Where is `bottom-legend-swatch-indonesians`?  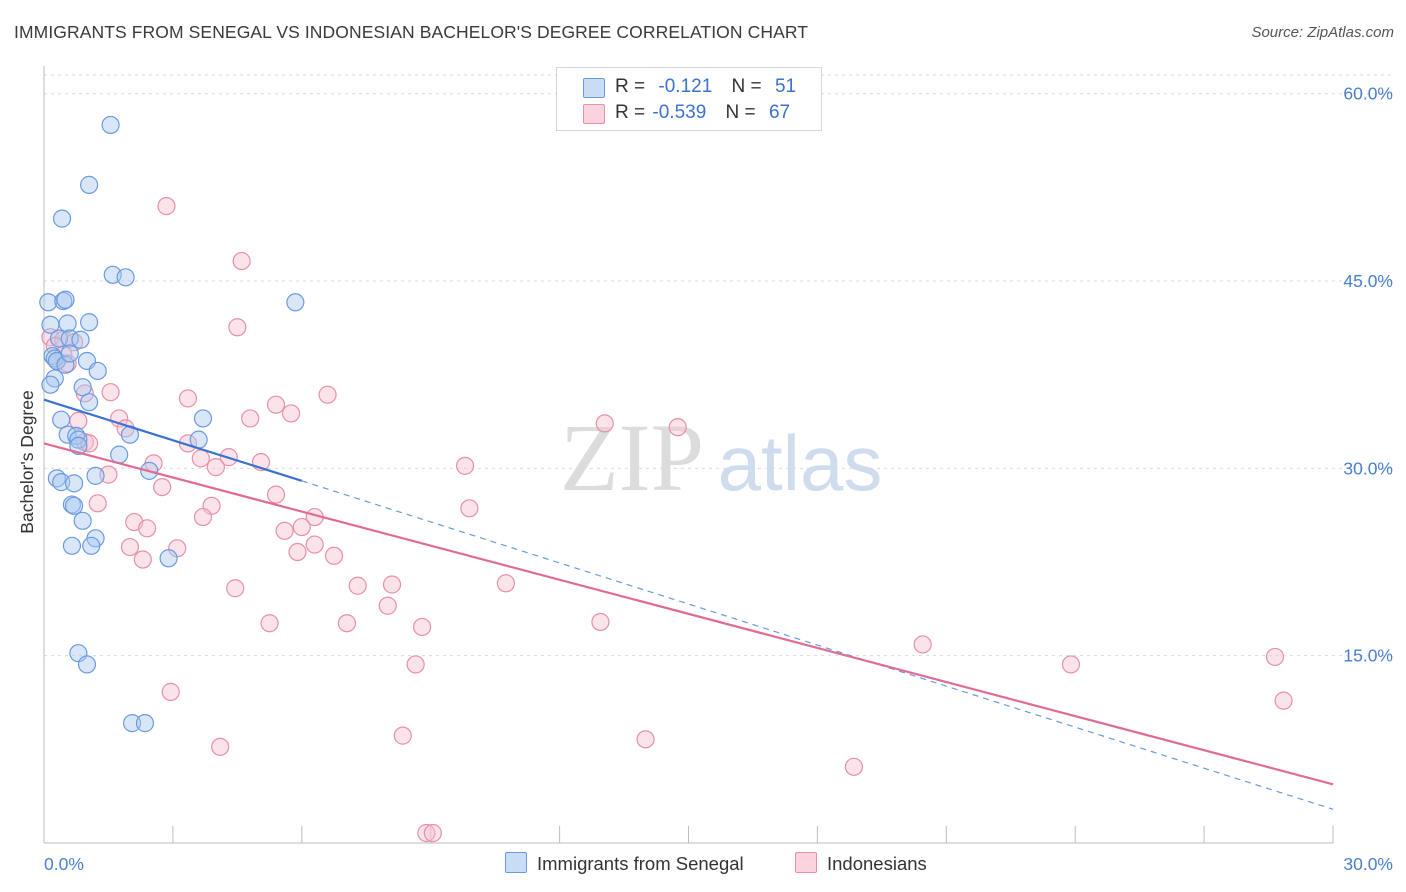 bottom-legend-swatch-indonesians is located at coordinates (806, 862).